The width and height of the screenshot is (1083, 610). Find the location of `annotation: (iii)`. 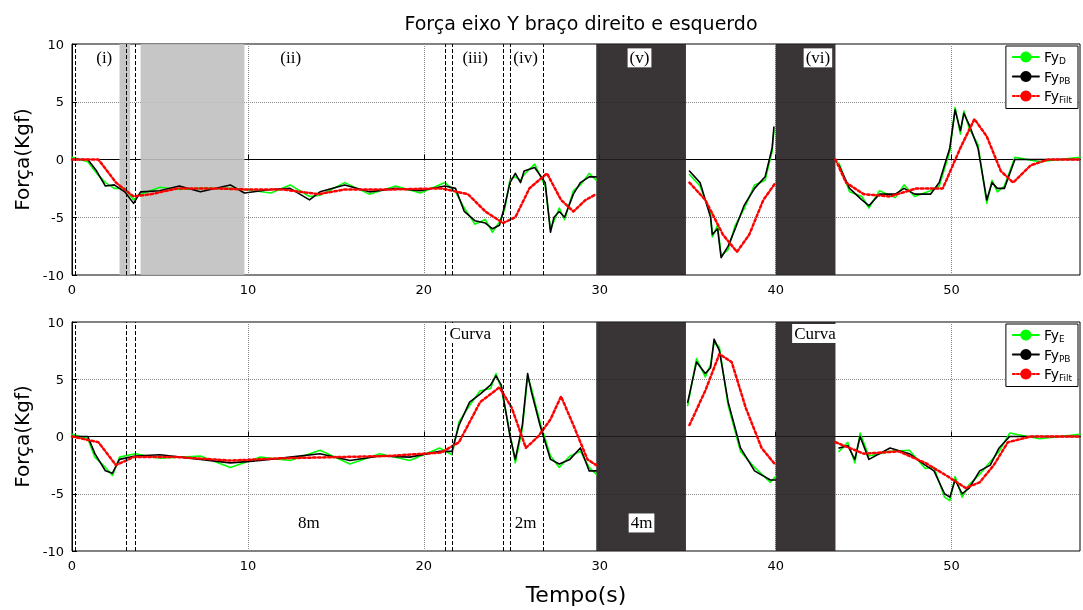

annotation: (iii) is located at coordinates (475, 58).